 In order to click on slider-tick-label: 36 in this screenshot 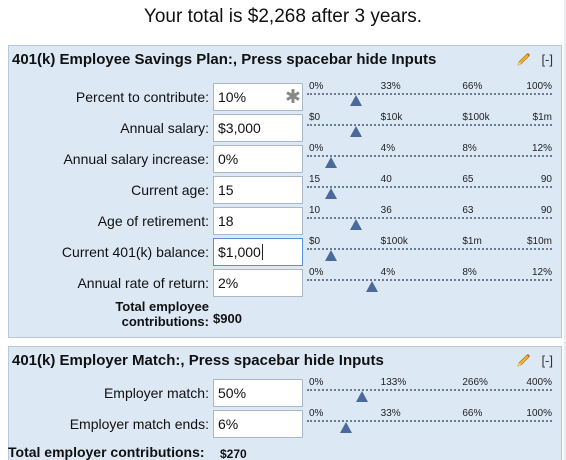, I will do `click(386, 210)`.